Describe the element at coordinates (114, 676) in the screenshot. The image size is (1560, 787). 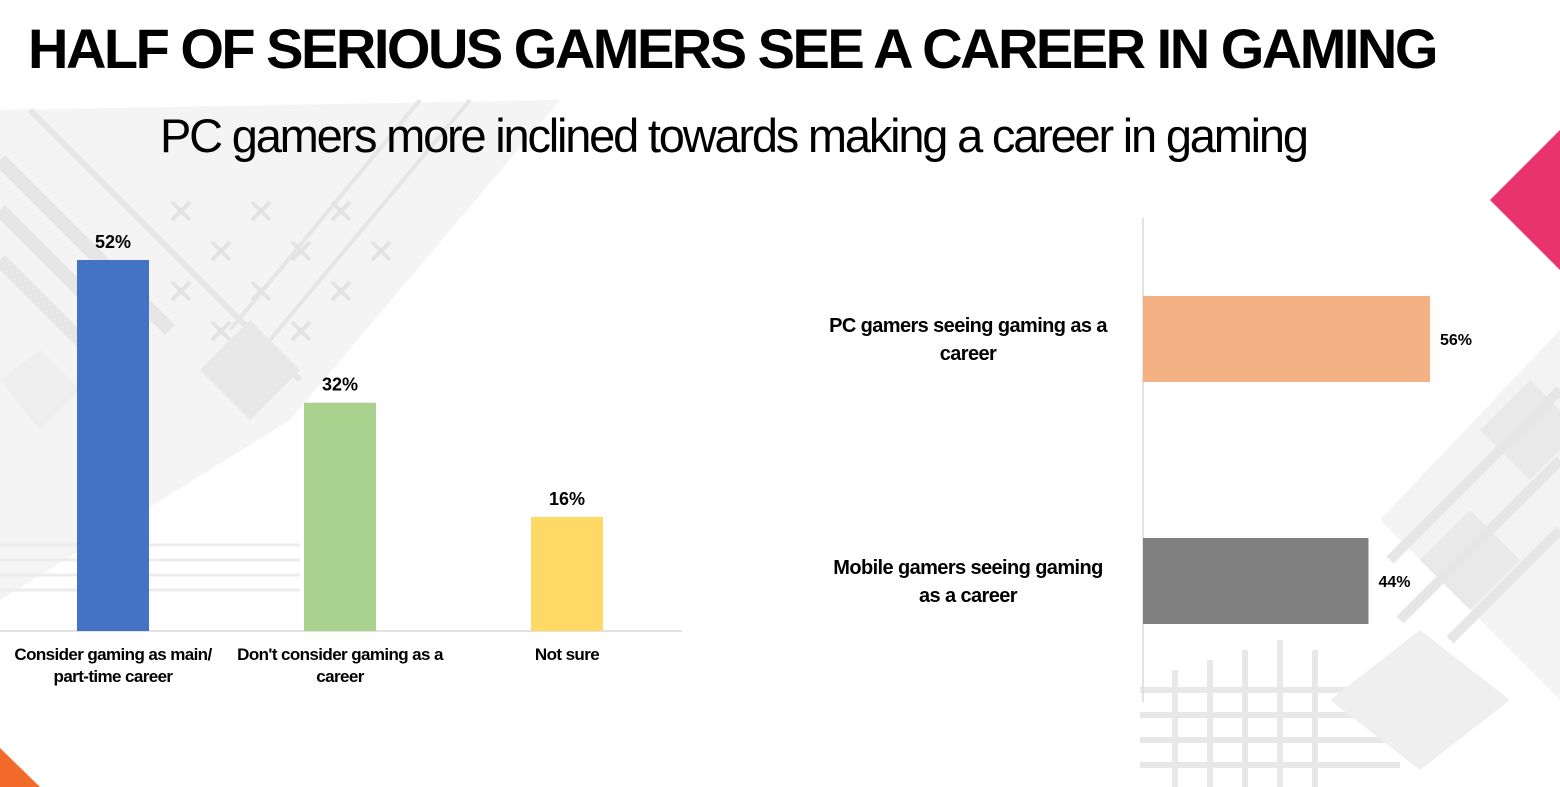
I see `category-label-0-line-1: part-time career` at that location.